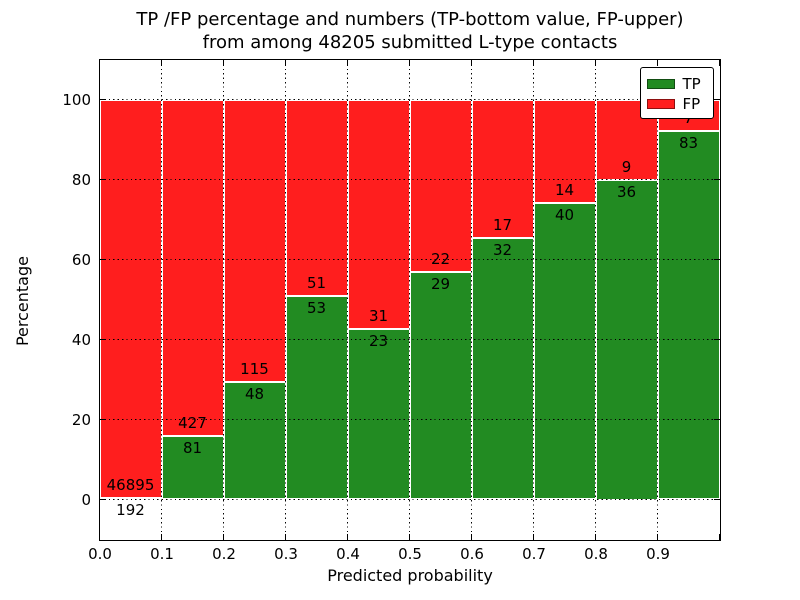  I want to click on fp-count-label: 17, so click(502, 225).